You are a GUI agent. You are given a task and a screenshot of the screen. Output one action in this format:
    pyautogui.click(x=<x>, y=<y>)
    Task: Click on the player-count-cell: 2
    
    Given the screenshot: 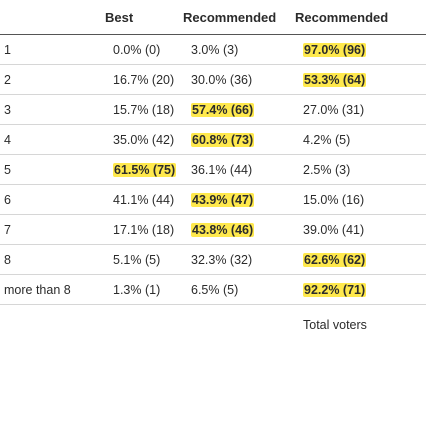 What is the action you would take?
    pyautogui.click(x=50, y=80)
    